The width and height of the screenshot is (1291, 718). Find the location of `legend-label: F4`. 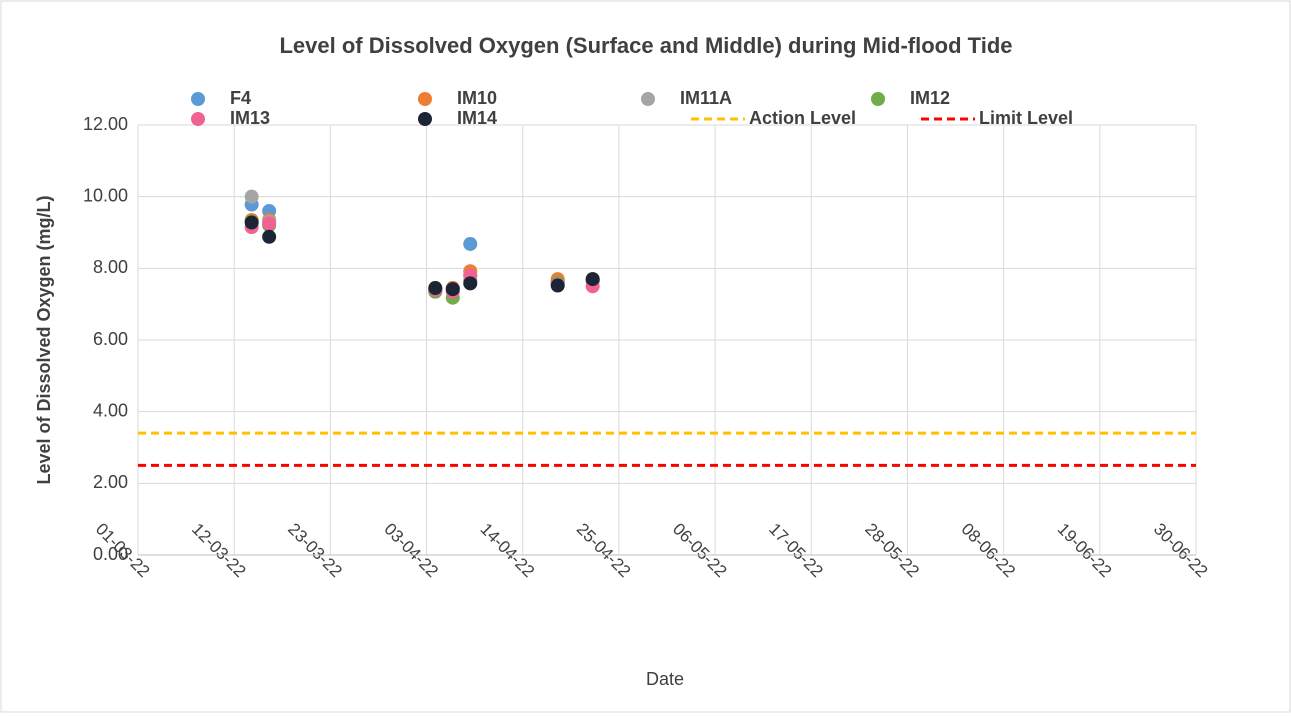

legend-label: F4 is located at coordinates (240, 98).